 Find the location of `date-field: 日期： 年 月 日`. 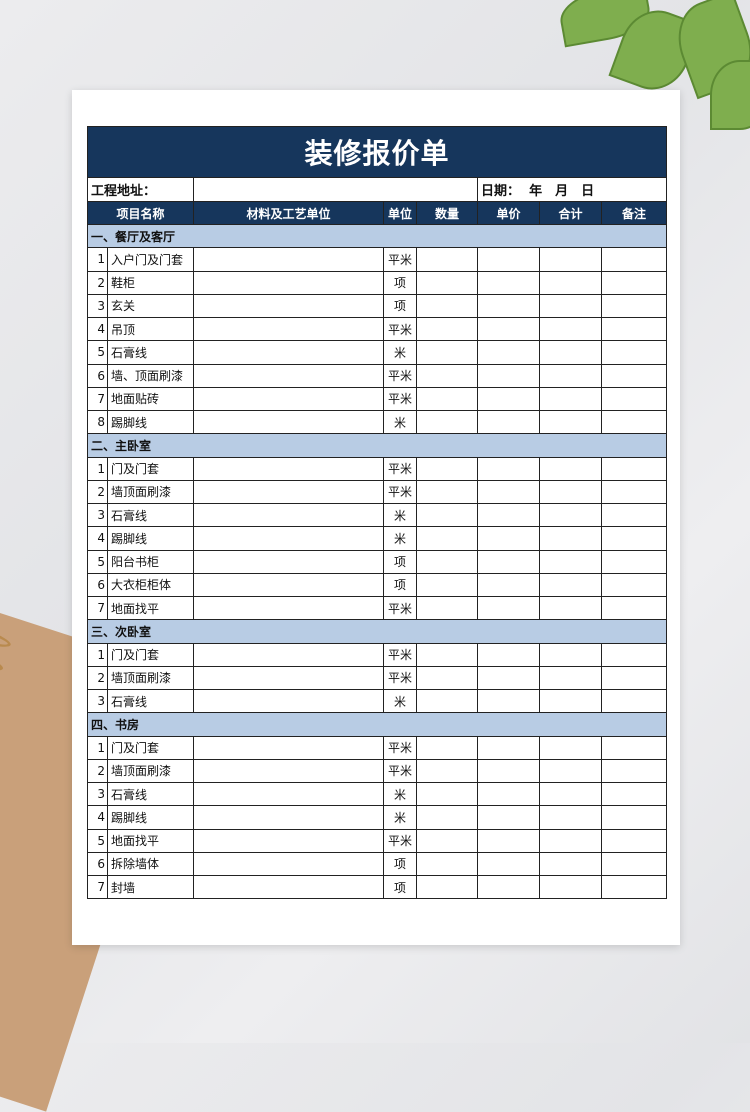

date-field: 日期： 年 月 日 is located at coordinates (572, 189).